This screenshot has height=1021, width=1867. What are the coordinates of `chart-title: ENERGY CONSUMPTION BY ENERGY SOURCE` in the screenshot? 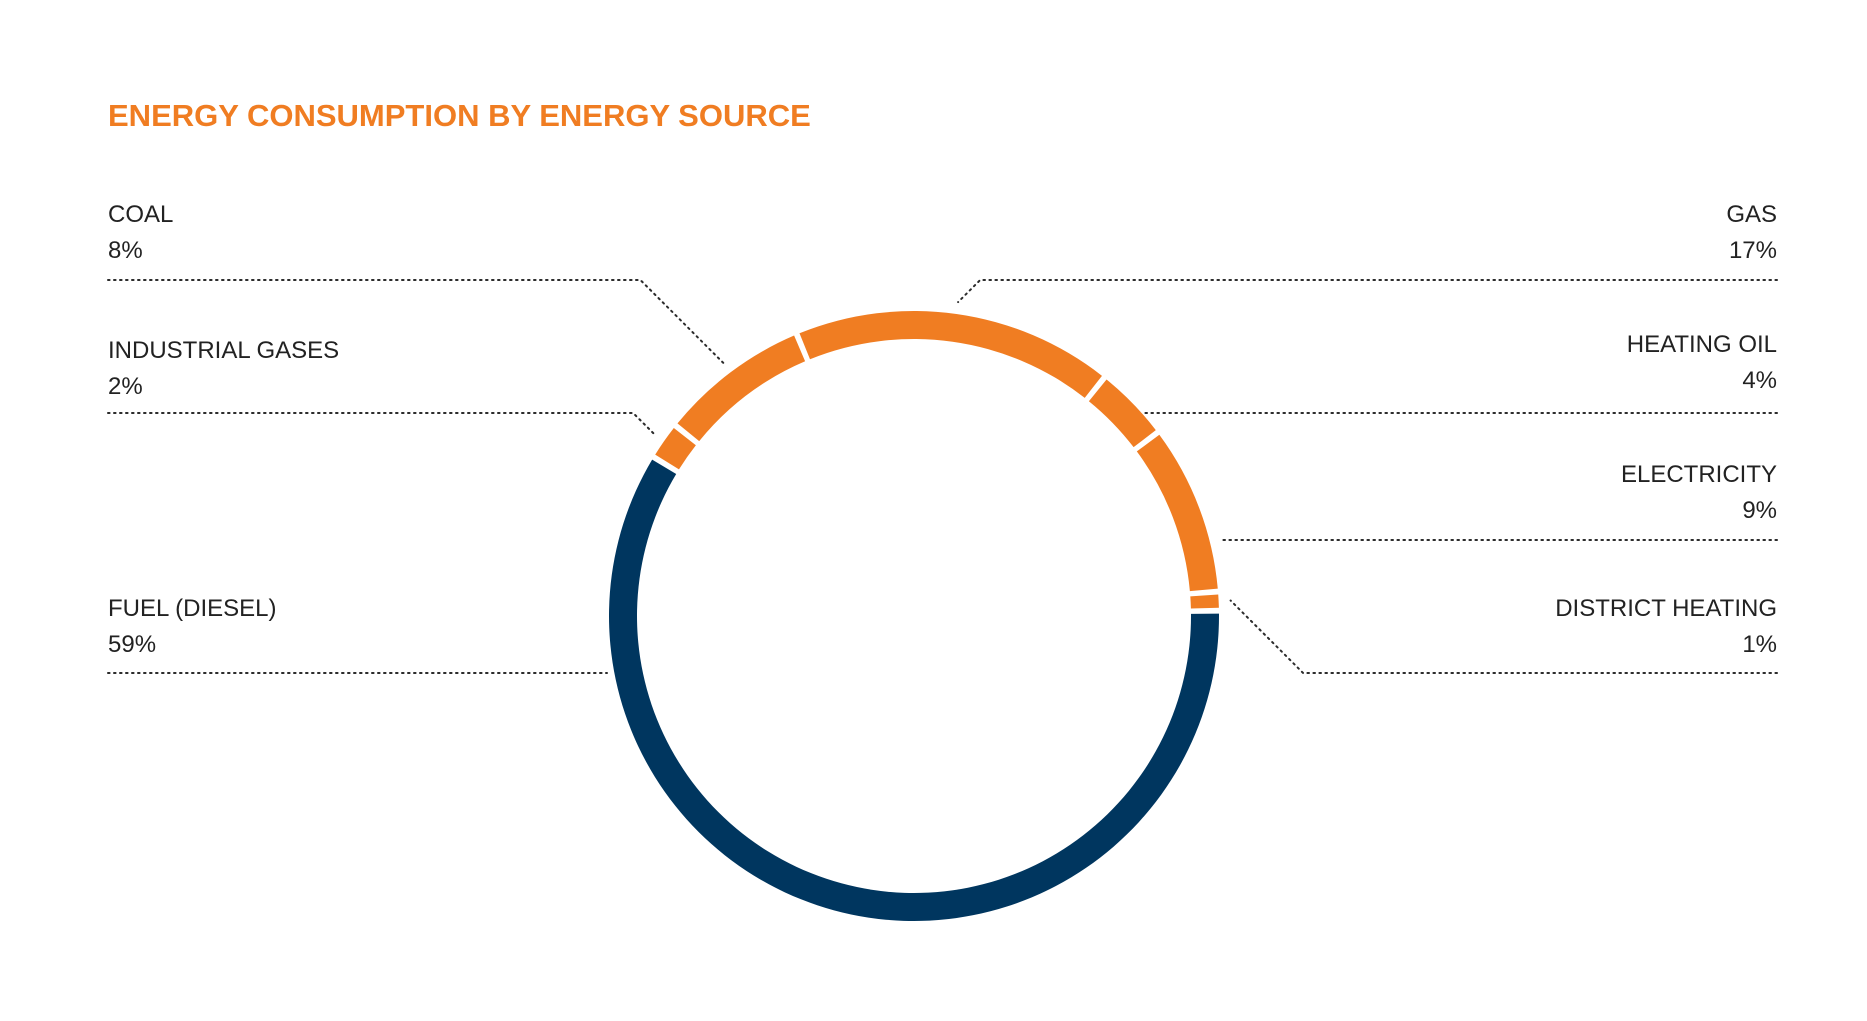 It's located at (459, 115).